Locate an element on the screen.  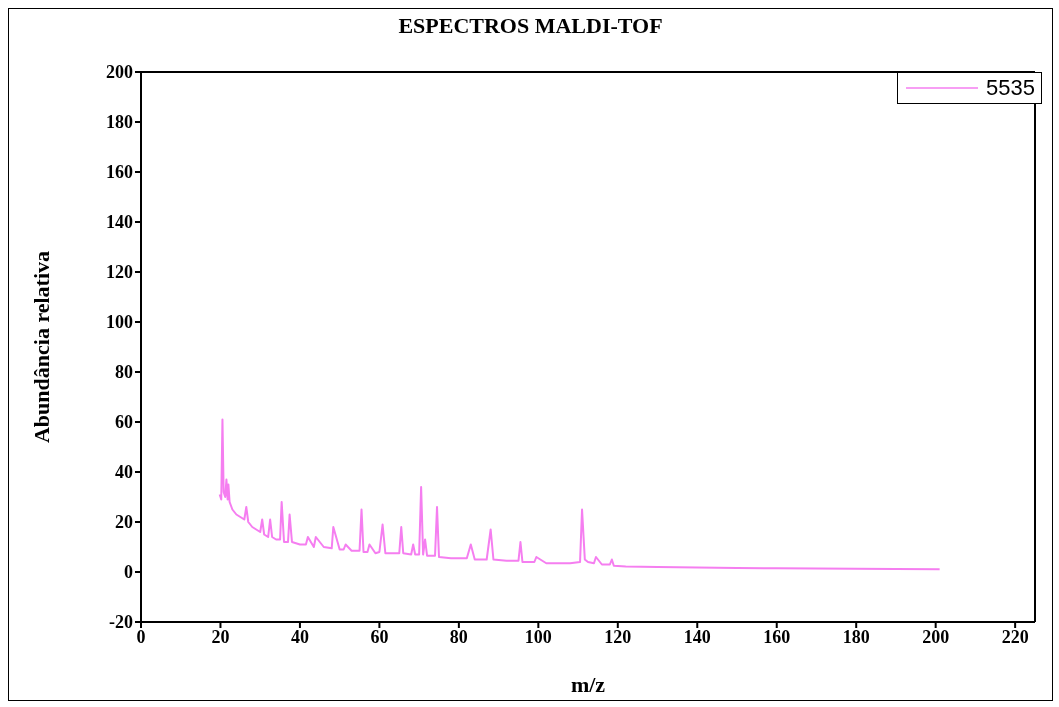
y-tick-label: 60 is located at coordinates (124, 422).